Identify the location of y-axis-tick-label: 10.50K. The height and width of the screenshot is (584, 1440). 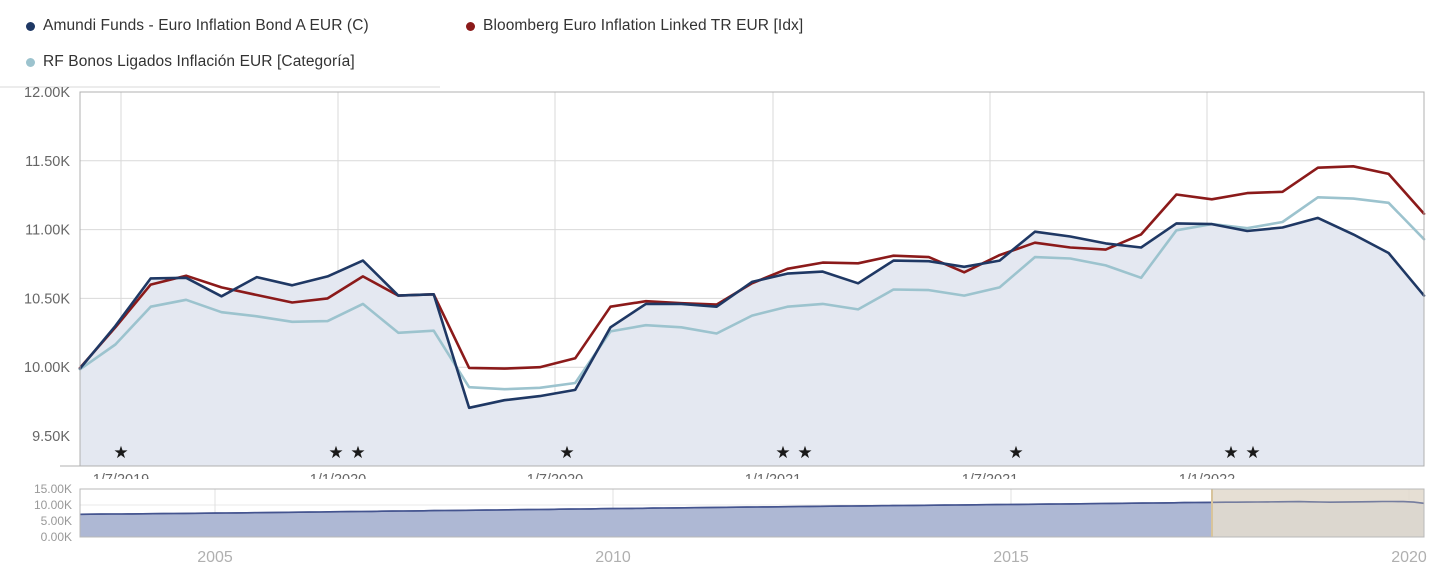
(47, 299).